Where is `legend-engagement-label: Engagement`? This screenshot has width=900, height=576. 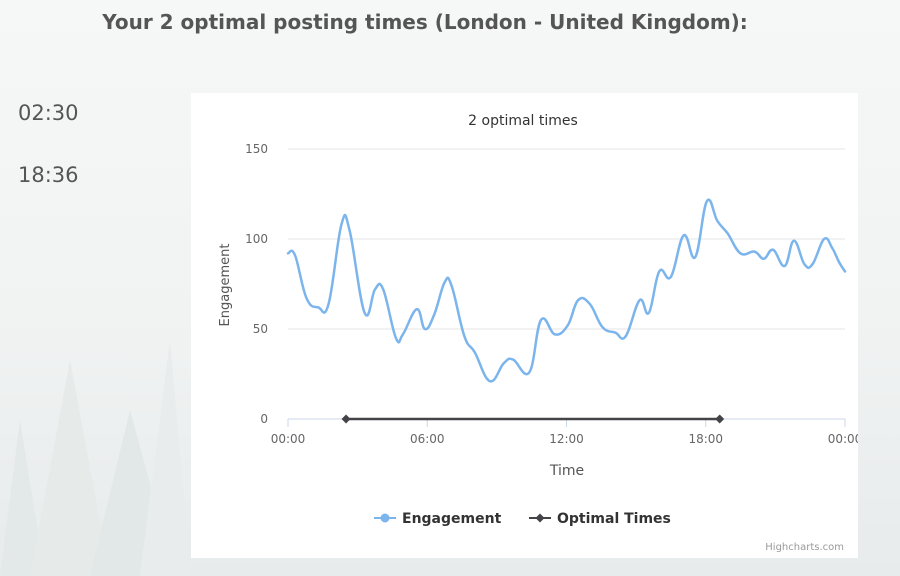 legend-engagement-label: Engagement is located at coordinates (452, 519).